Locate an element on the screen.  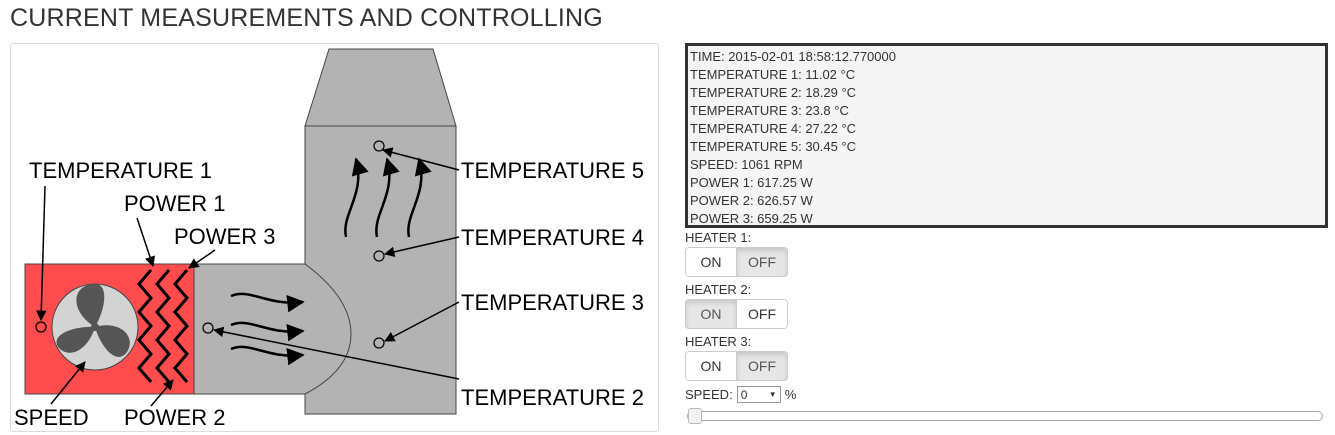
heater-3-on-button: ON is located at coordinates (711, 366).